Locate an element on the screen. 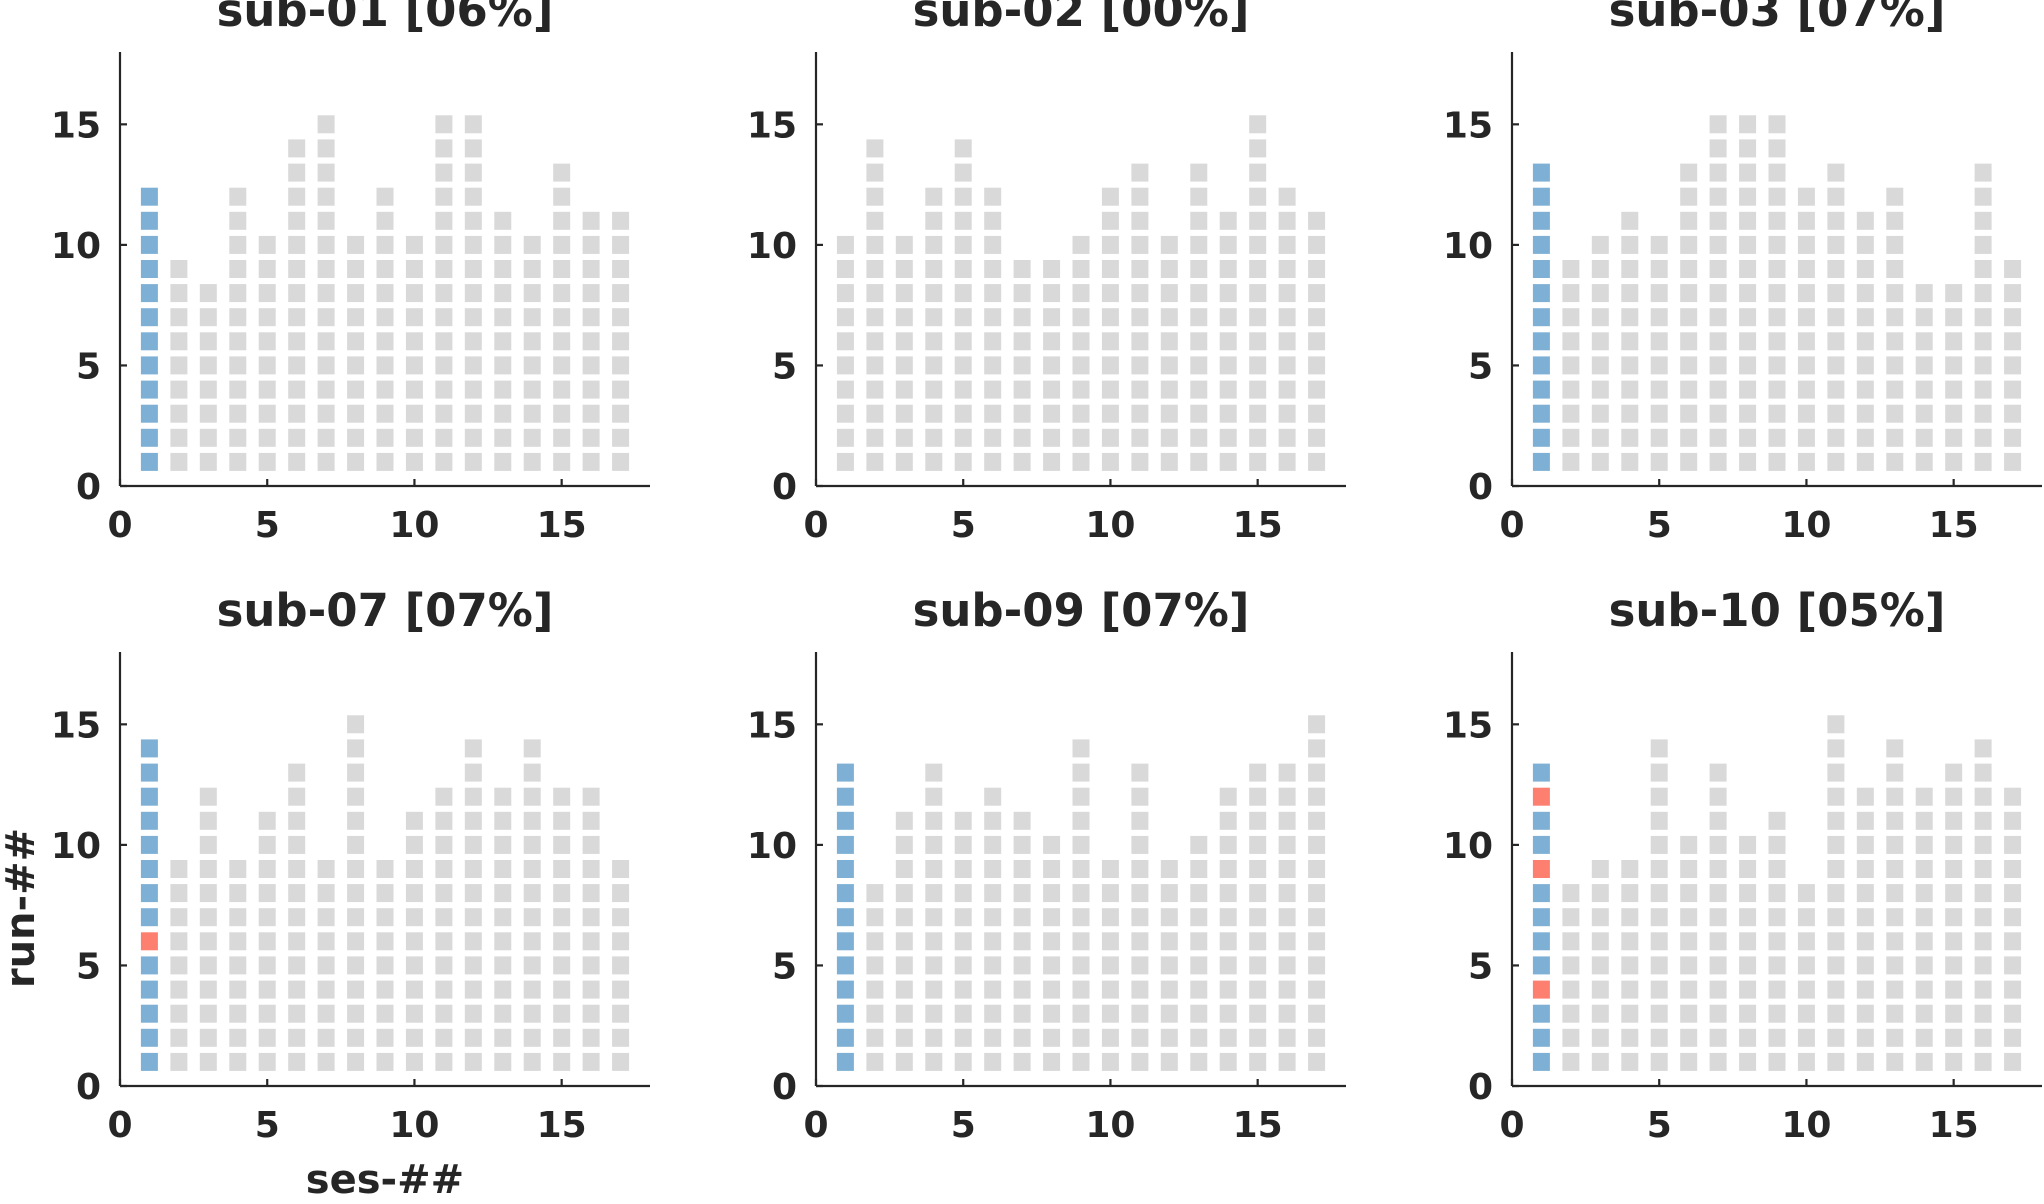 This screenshot has width=2044, height=1204. y-tick-label: 0 is located at coordinates (1480, 487).